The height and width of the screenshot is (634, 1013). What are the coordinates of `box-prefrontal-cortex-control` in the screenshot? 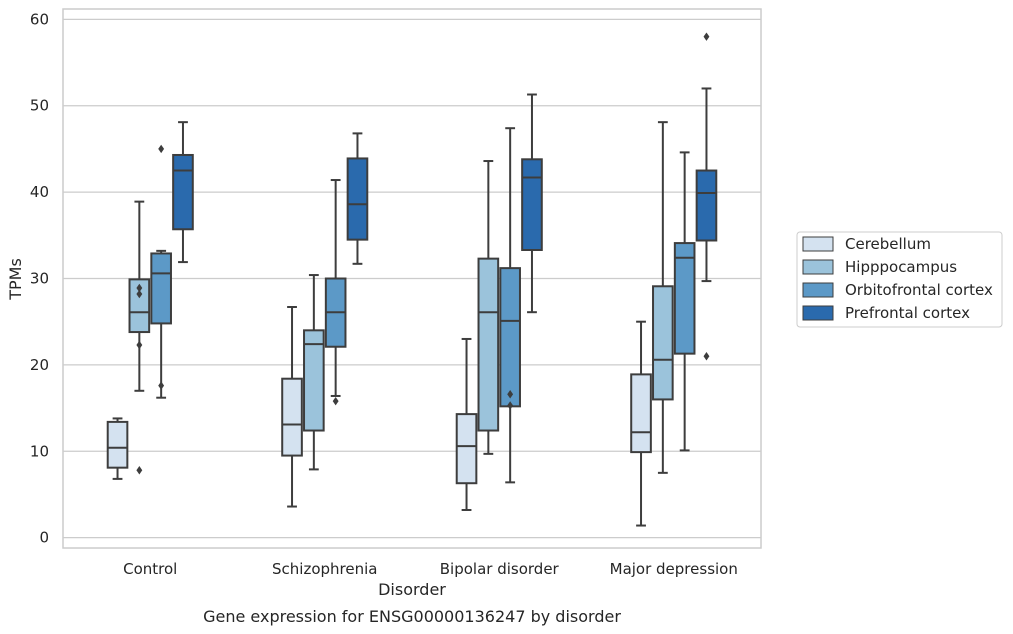 It's located at (183, 192).